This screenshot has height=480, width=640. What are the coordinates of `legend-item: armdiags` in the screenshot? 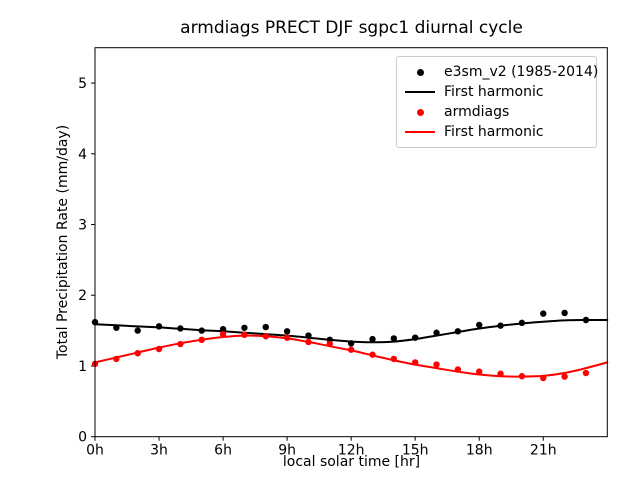 It's located at (495, 112).